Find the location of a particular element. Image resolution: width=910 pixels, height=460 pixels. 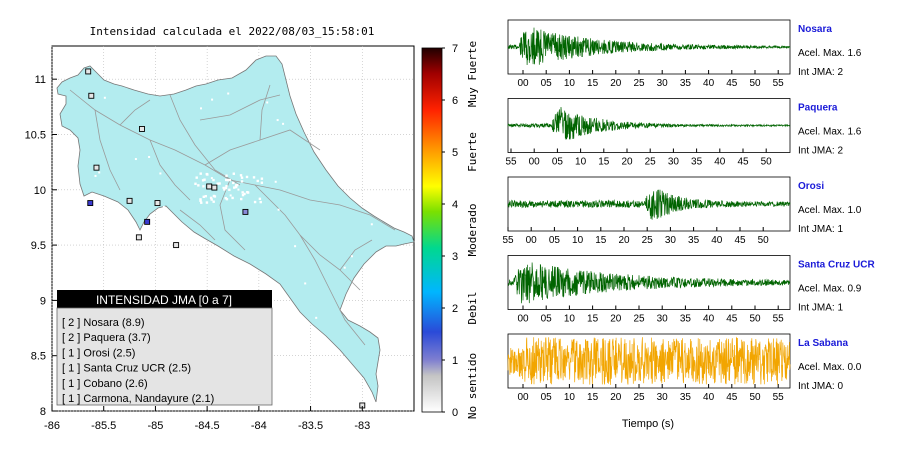

colorbar-tick-label: 4 is located at coordinates (455, 205).